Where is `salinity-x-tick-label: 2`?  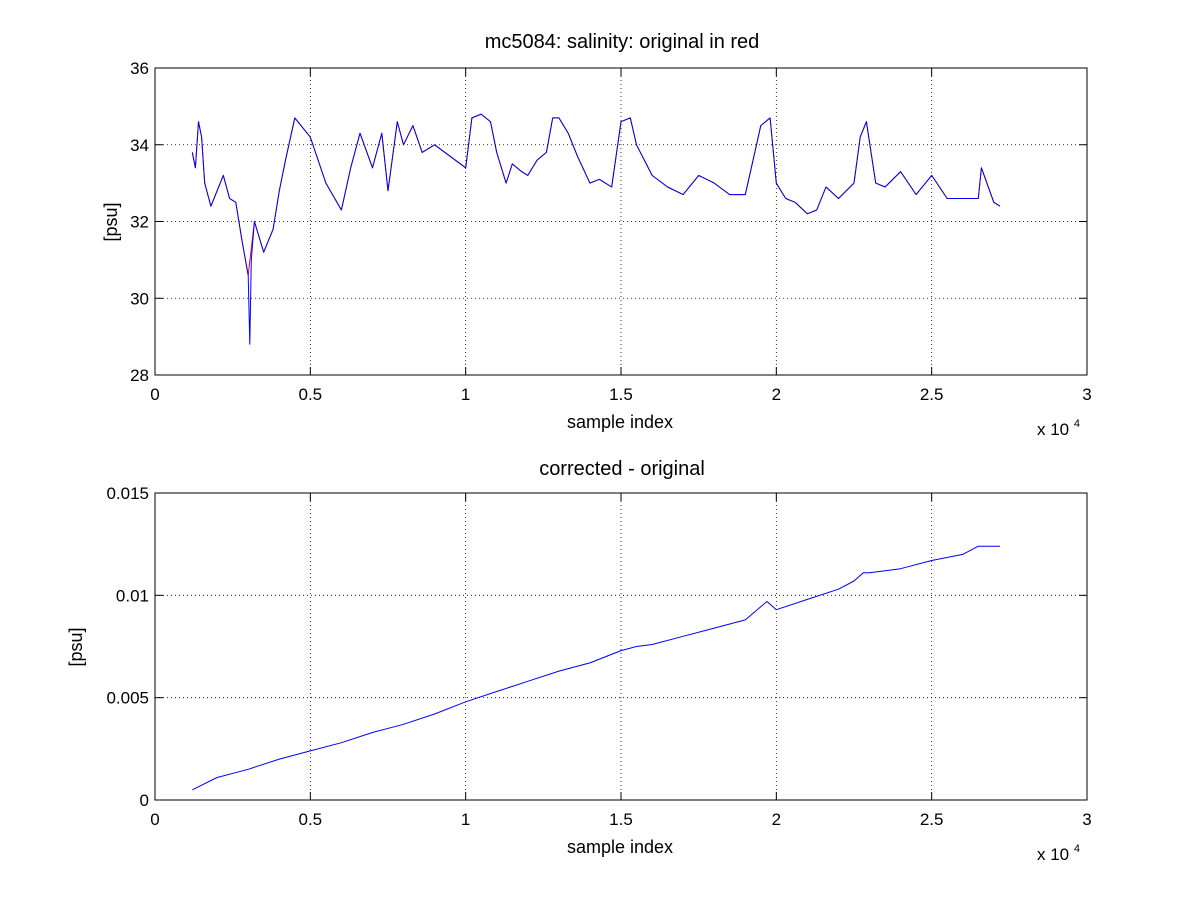 salinity-x-tick-label: 2 is located at coordinates (776, 394).